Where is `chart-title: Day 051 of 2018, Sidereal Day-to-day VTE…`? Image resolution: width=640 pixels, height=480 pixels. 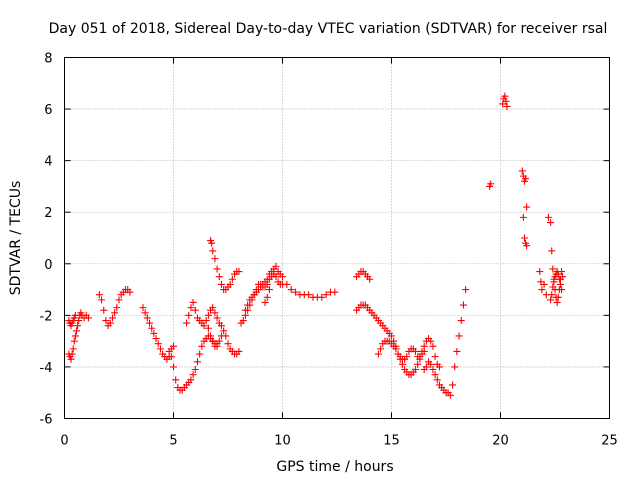 chart-title: Day 051 of 2018, Sidereal Day-to-day VTE… is located at coordinates (328, 29).